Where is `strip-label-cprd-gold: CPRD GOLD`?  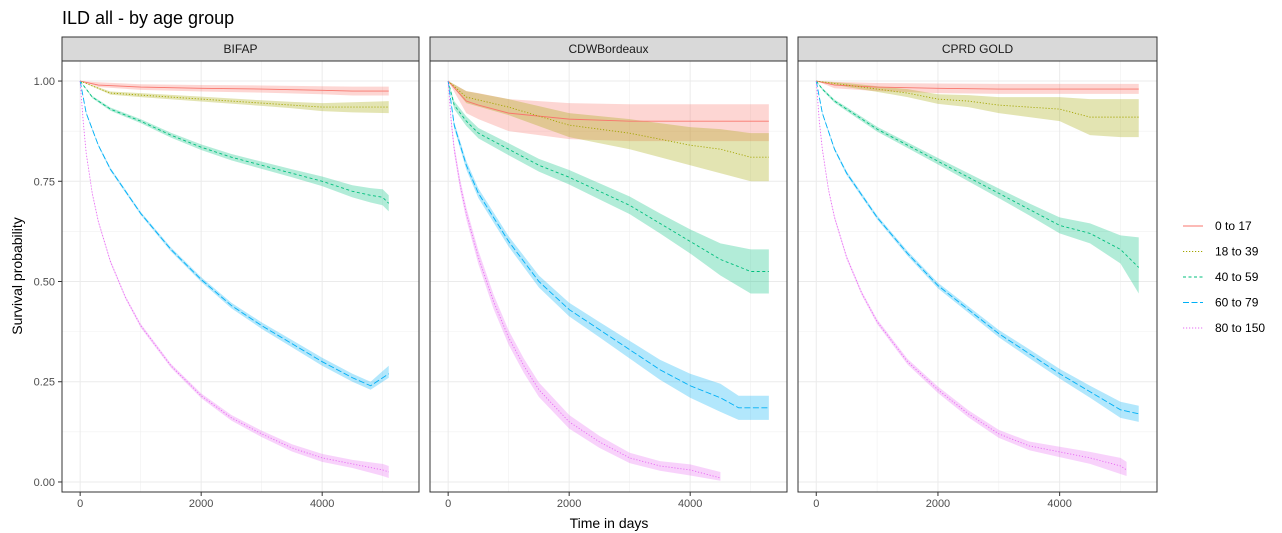
strip-label-cprd-gold: CPRD GOLD is located at coordinates (978, 49).